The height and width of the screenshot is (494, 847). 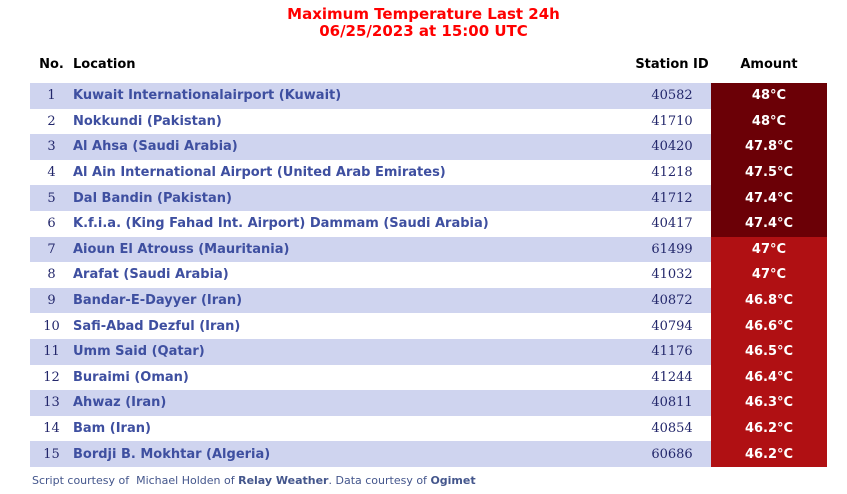 I want to click on table-header: No. Location Station ID Amount, so click(x=428, y=64).